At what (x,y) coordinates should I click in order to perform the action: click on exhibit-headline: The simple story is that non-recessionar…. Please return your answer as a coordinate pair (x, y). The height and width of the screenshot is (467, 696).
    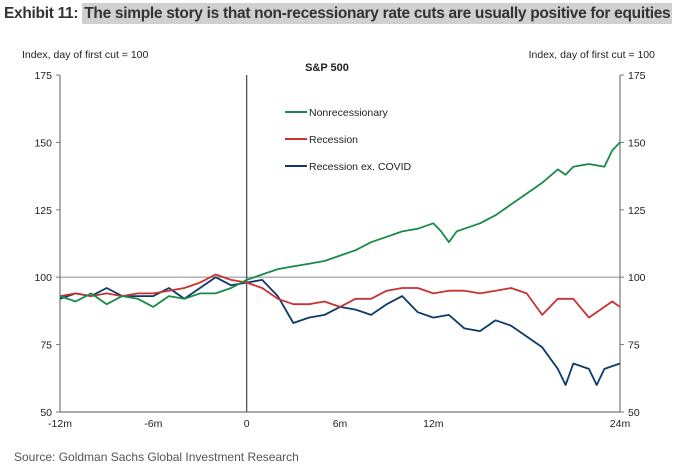
    Looking at the image, I should click on (377, 13).